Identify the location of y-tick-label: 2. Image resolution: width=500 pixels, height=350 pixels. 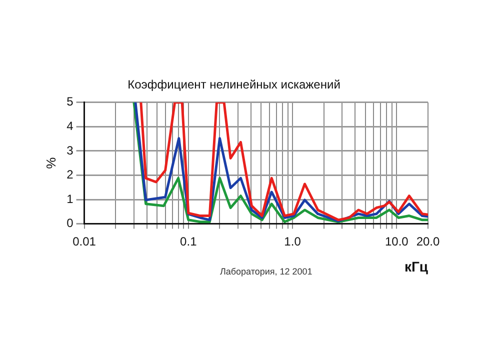
(70, 175).